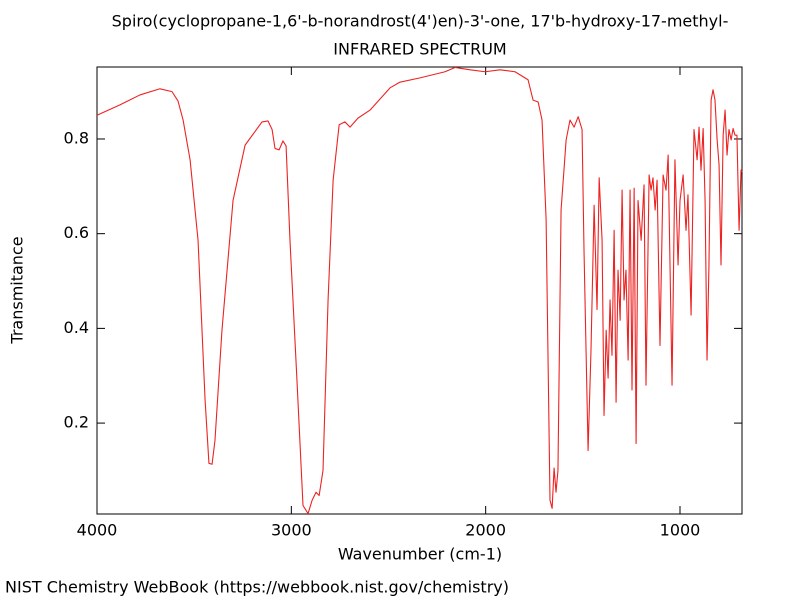  What do you see at coordinates (680, 530) in the screenshot?
I see `x-tick-label: 1000` at bounding box center [680, 530].